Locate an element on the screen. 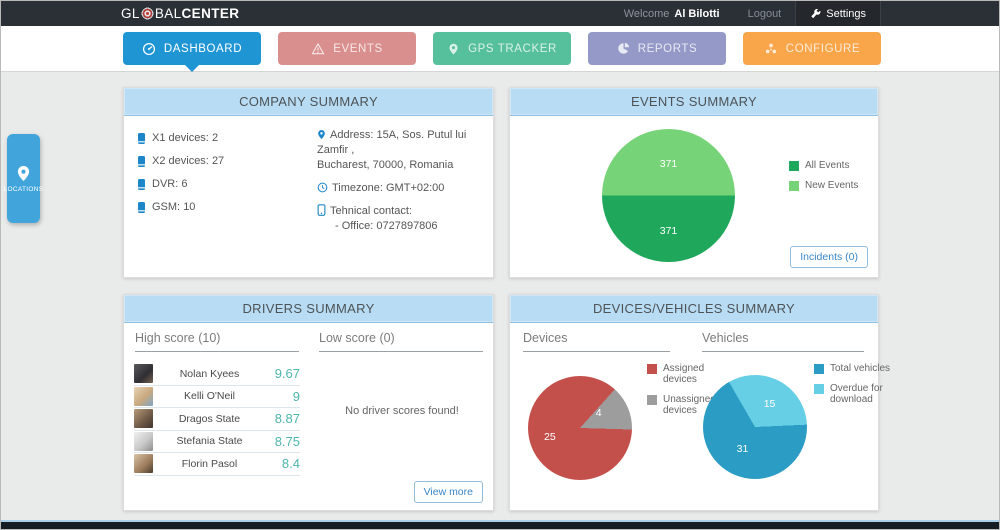 The image size is (1000, 530). pie-chart-icon is located at coordinates (623, 48).